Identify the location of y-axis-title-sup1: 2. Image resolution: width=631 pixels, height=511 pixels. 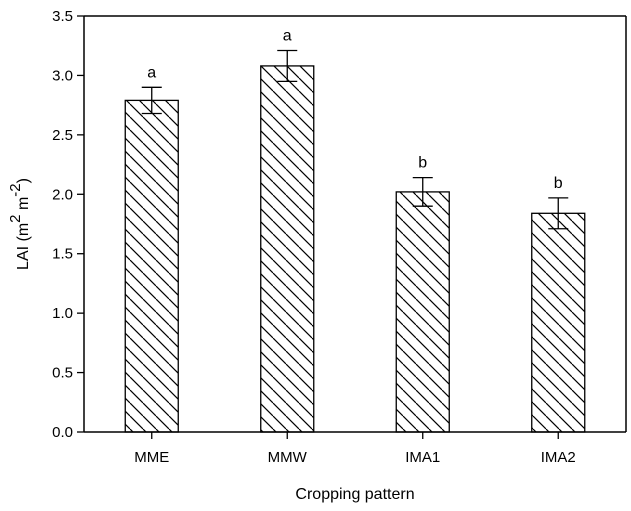
(15, 218).